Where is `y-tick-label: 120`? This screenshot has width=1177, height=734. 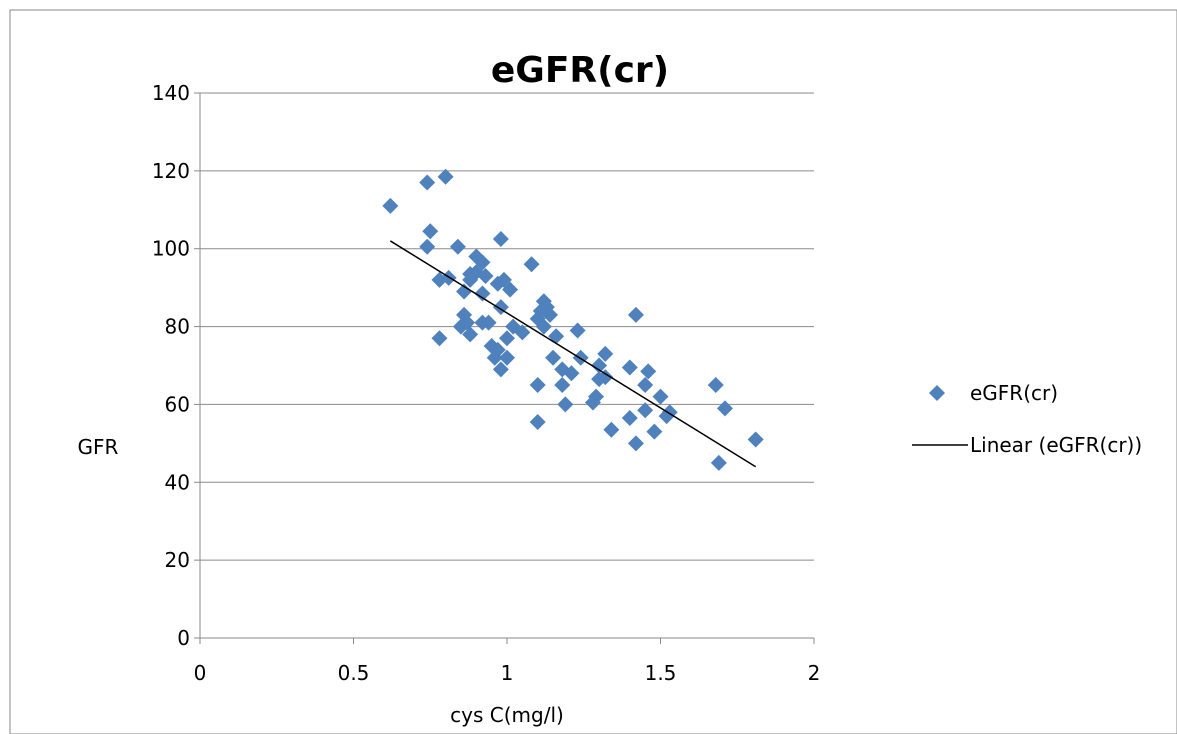 y-tick-label: 120 is located at coordinates (171, 171).